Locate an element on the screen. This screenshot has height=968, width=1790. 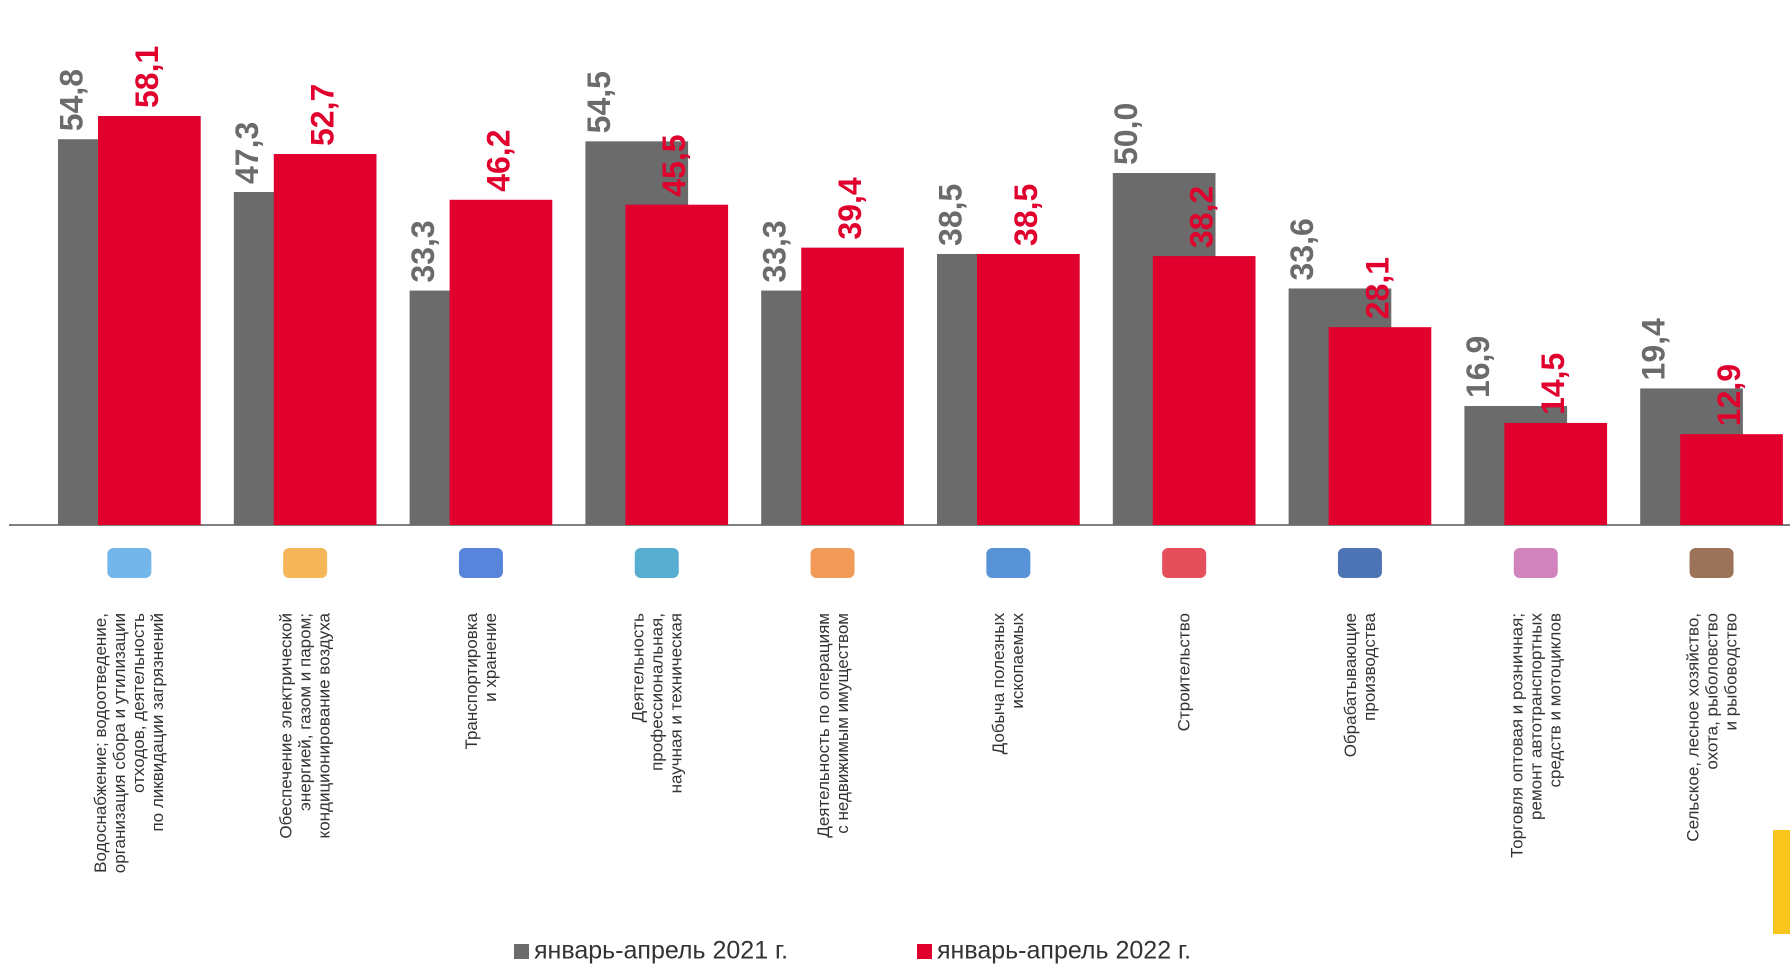
value-label: 54,5 is located at coordinates (599, 102).